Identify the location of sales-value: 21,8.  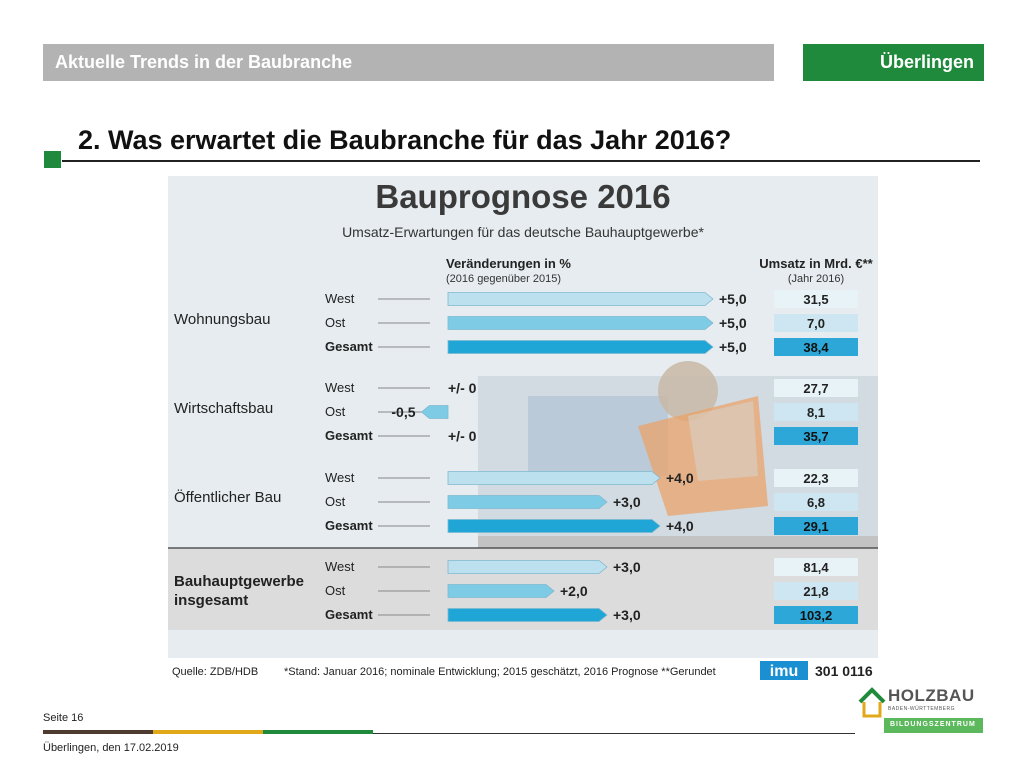
(815, 591).